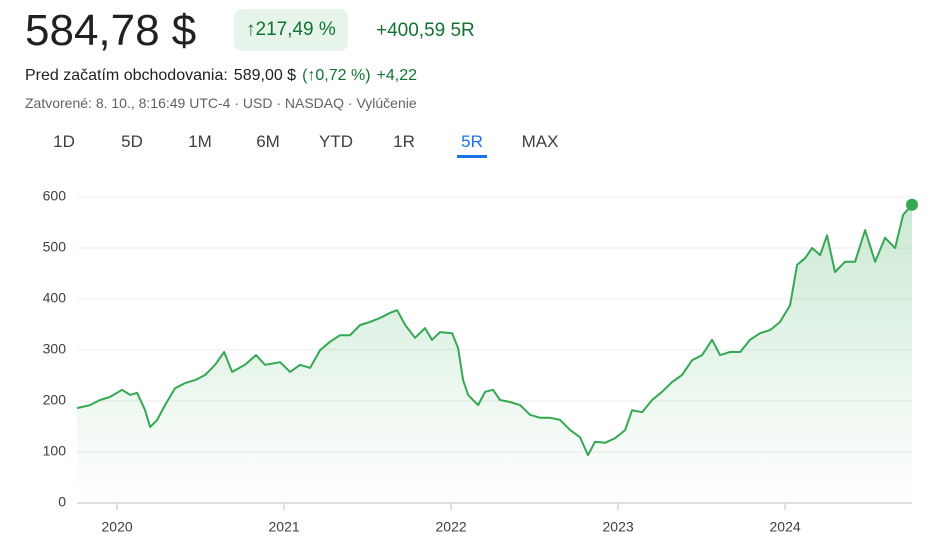 This screenshot has width=942, height=552. Describe the element at coordinates (55, 196) in the screenshot. I see `y-tick-label: 600` at that location.